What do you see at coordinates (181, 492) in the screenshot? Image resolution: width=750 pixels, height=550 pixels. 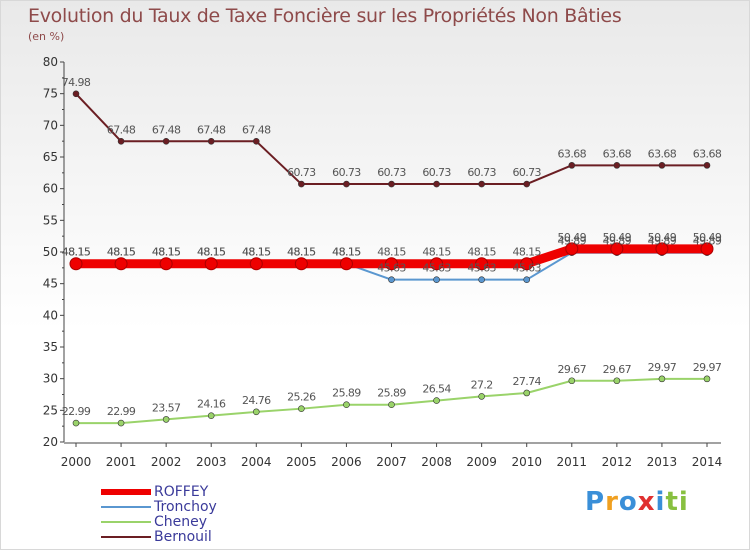 I see `legend-label-roffey: ROFFEY` at bounding box center [181, 492].